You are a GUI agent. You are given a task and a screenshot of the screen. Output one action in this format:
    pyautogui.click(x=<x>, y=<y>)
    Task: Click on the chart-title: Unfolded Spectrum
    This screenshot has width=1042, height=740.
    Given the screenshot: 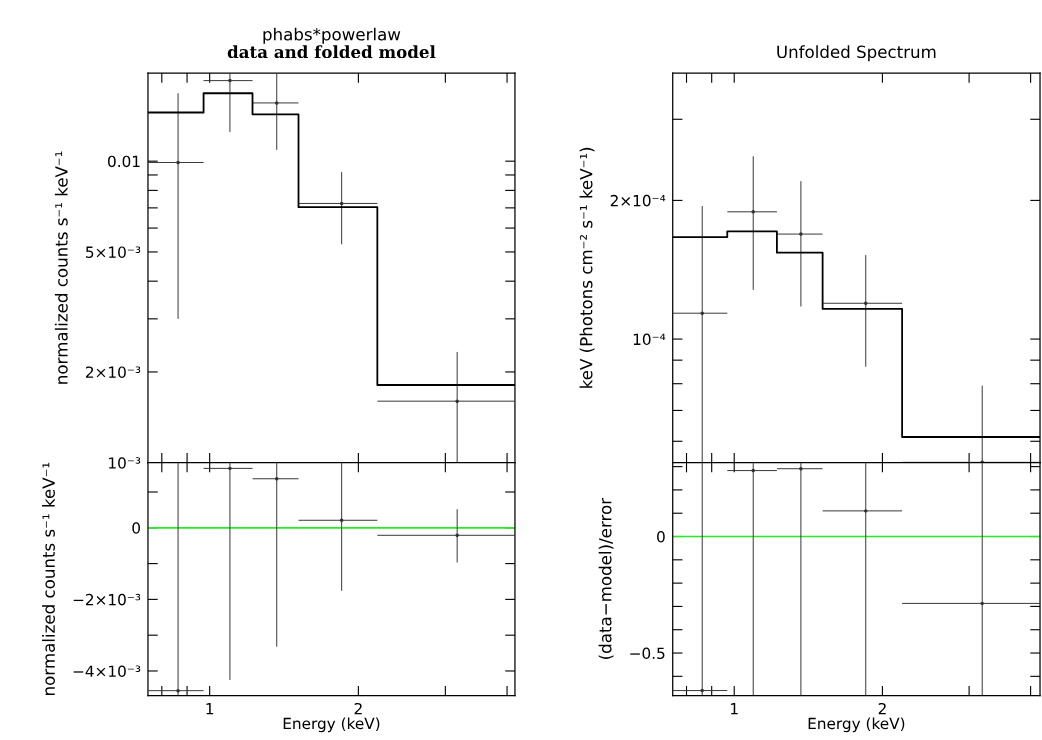 What is the action you would take?
    pyautogui.click(x=856, y=53)
    